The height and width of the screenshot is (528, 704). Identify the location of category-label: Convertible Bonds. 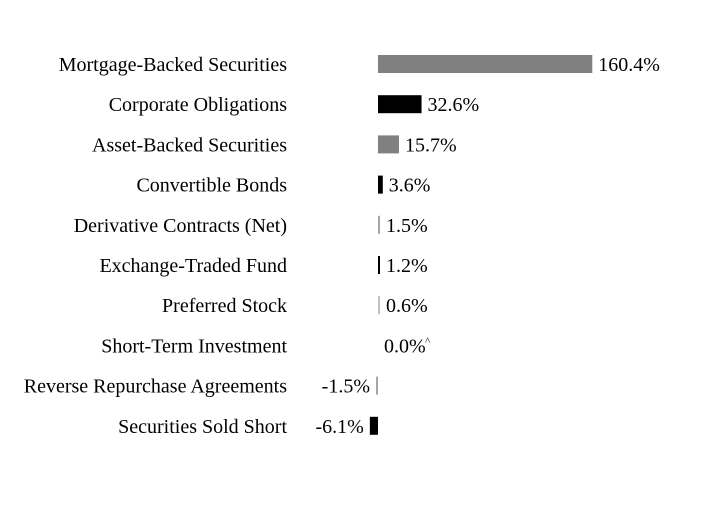
(211, 186).